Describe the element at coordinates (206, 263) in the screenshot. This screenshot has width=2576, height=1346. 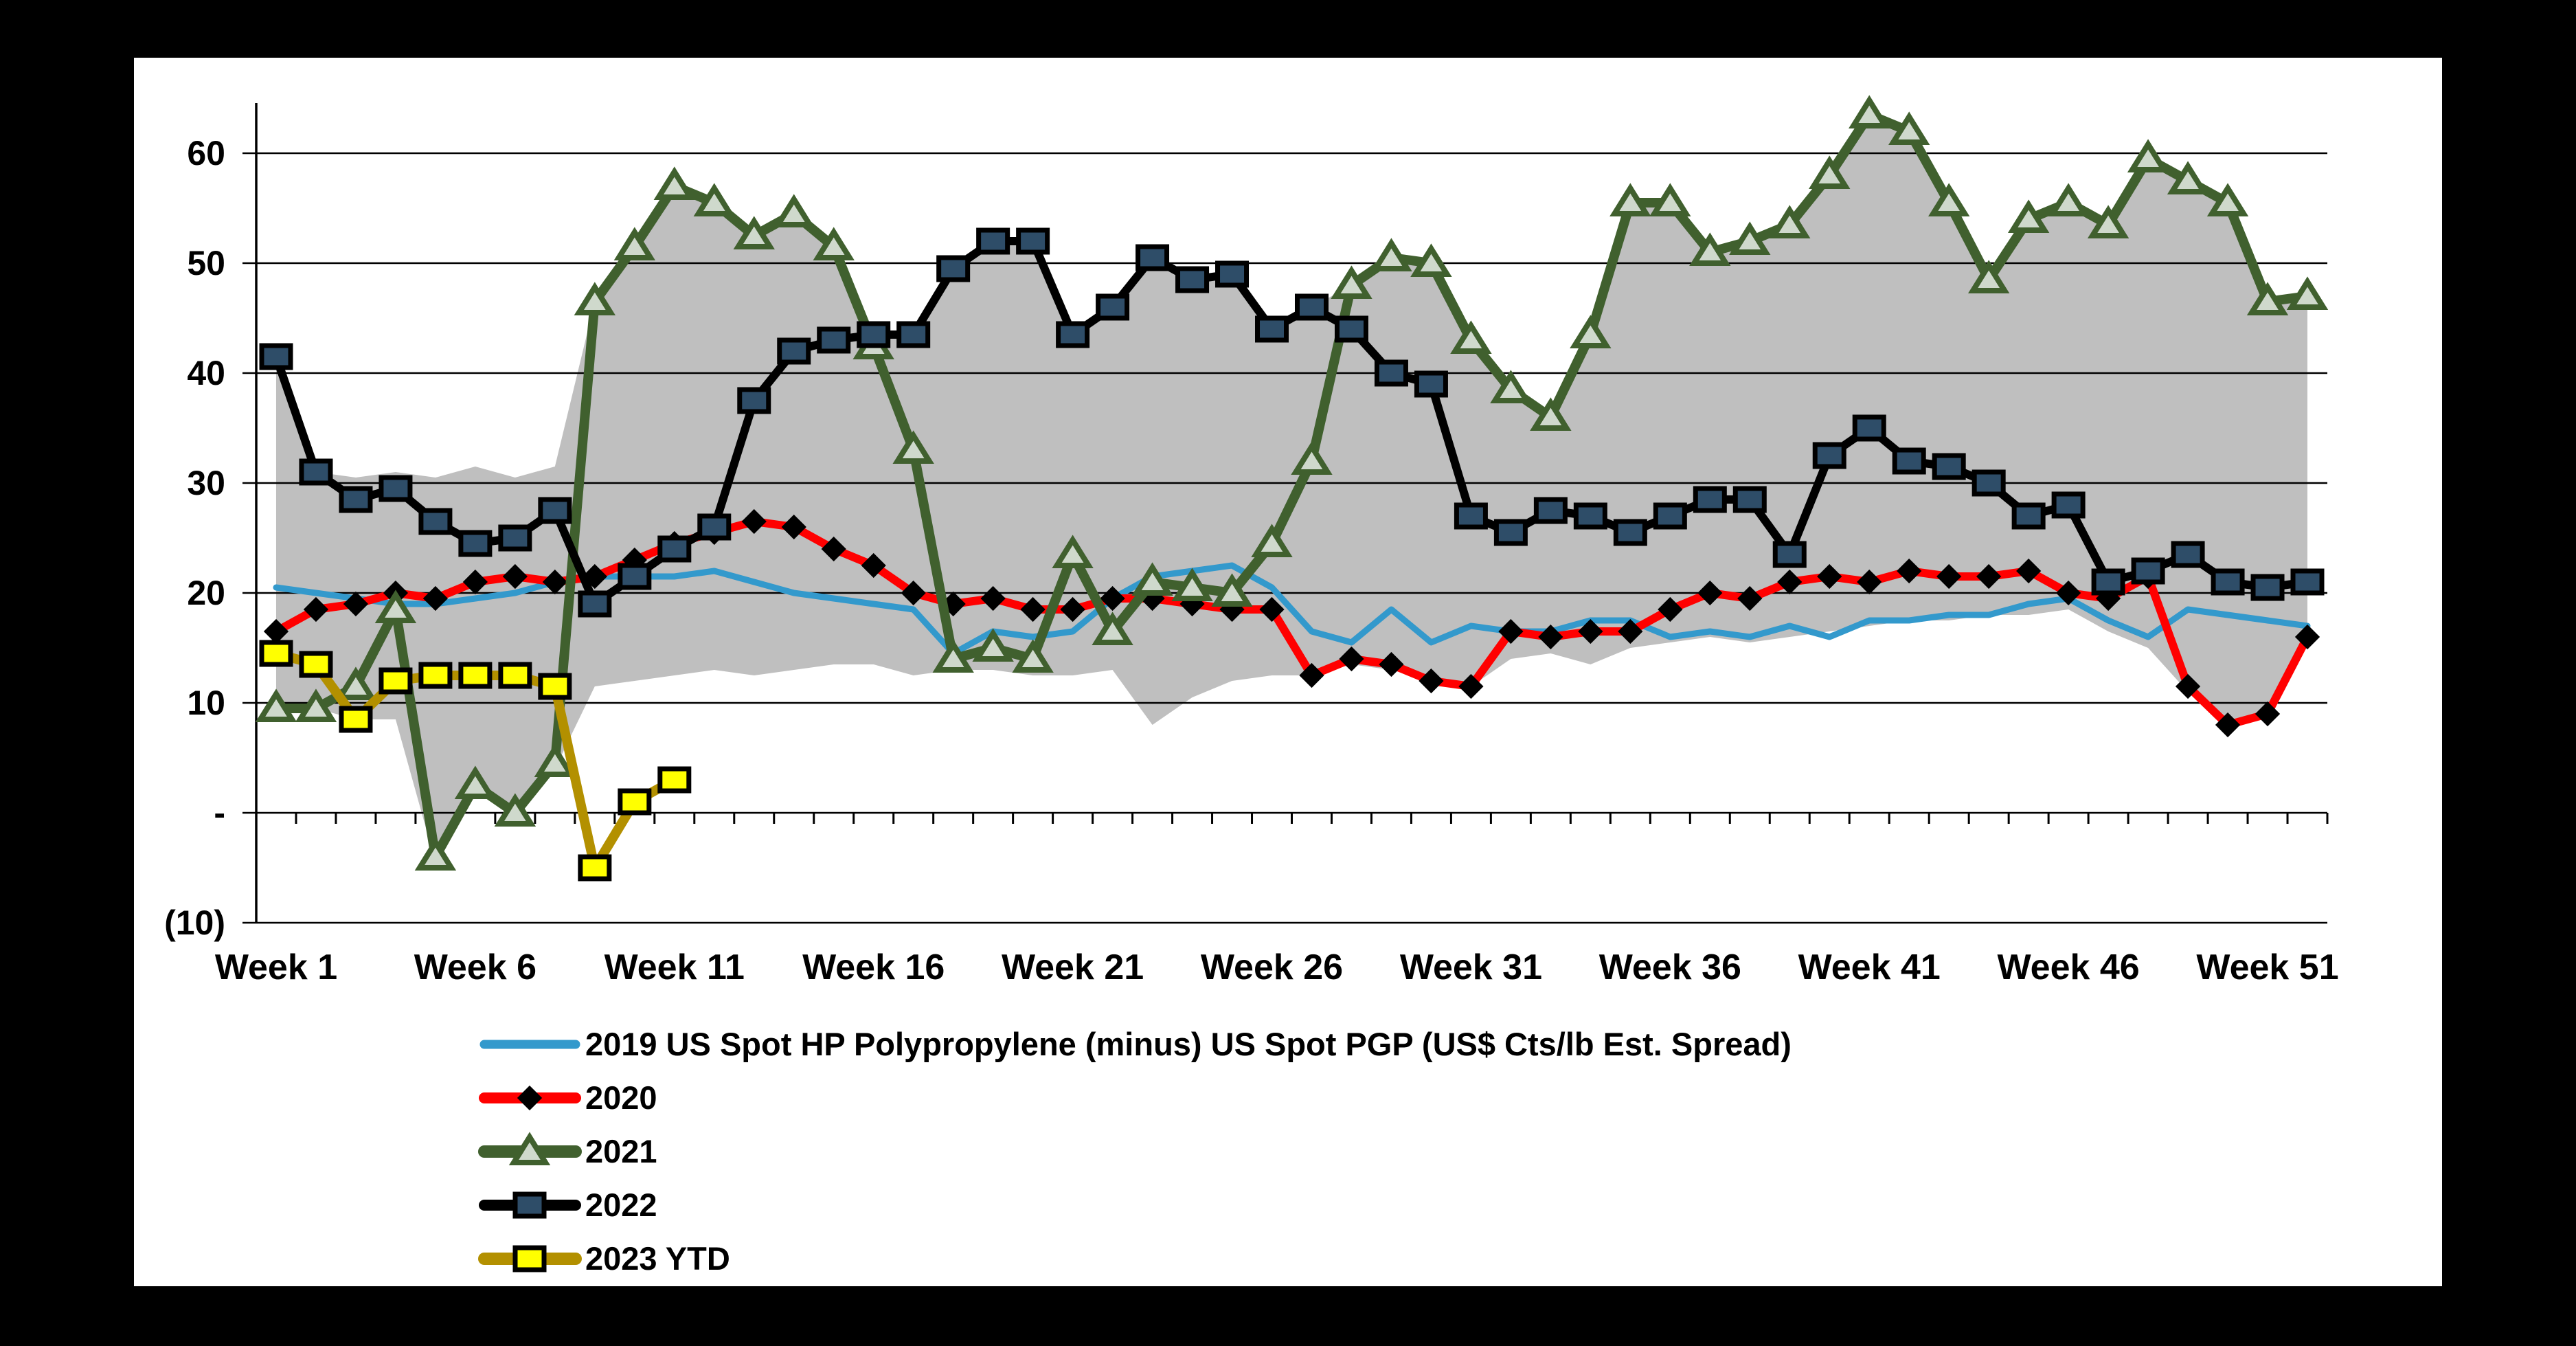
I see `y-tick-label: 50` at that location.